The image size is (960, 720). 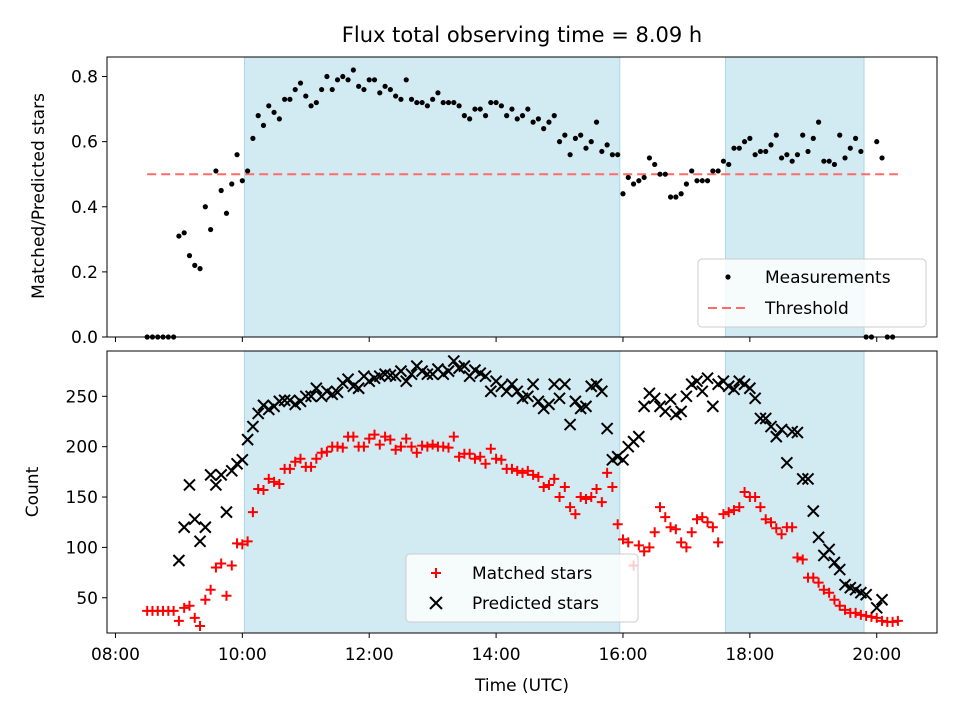 What do you see at coordinates (84, 338) in the screenshot?
I see `y-tick-label: 0.0` at bounding box center [84, 338].